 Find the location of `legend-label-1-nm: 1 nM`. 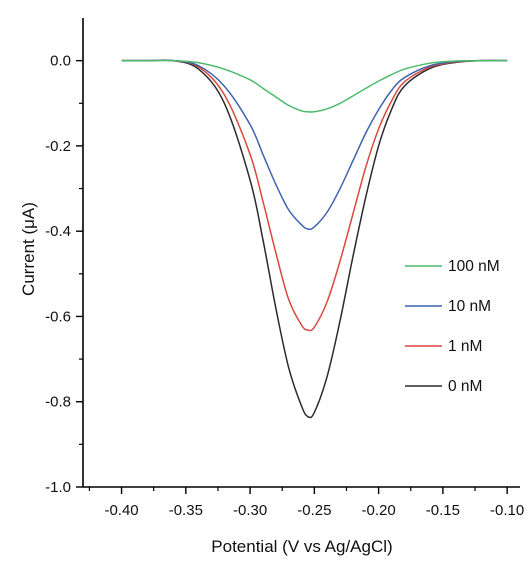

legend-label-1-nm: 1 nM is located at coordinates (465, 346).